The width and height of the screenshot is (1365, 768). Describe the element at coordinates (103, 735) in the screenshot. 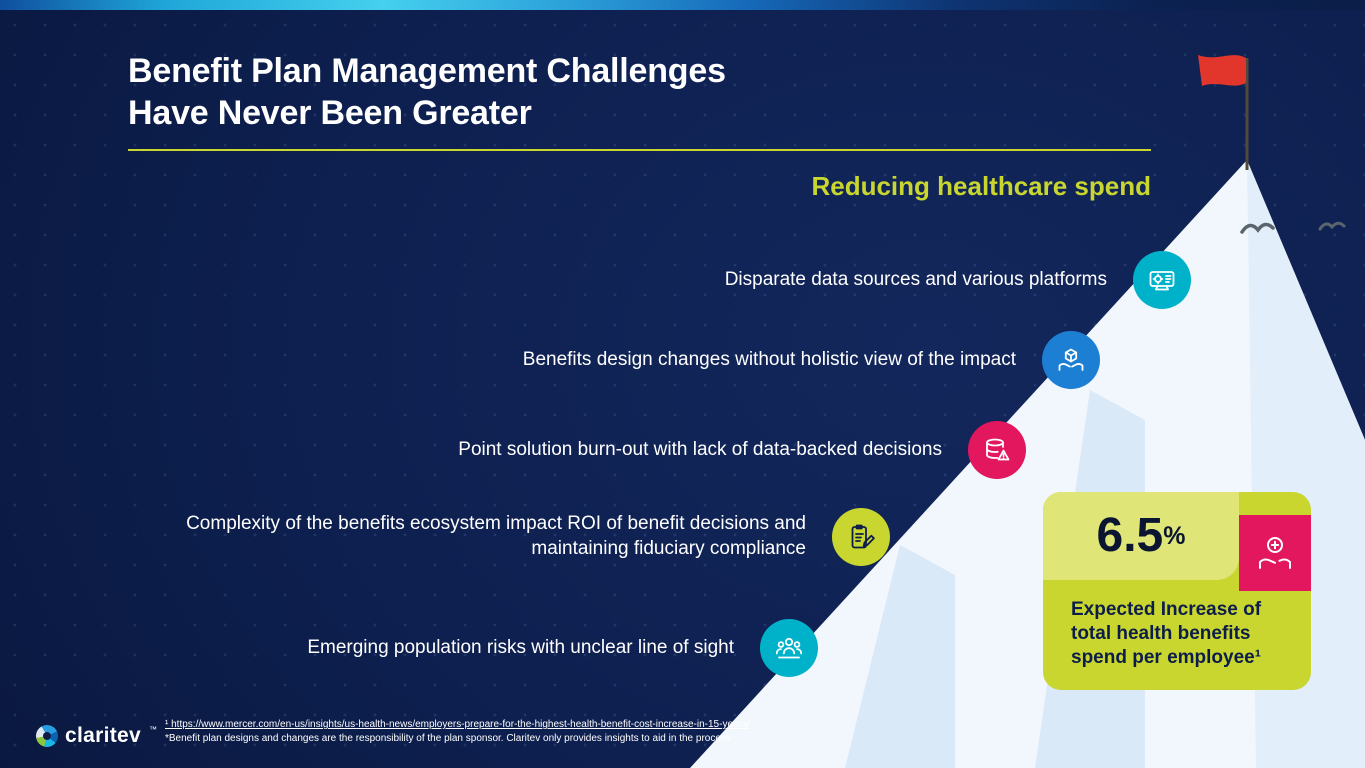

I see `claritev-logo-text: claritev` at that location.